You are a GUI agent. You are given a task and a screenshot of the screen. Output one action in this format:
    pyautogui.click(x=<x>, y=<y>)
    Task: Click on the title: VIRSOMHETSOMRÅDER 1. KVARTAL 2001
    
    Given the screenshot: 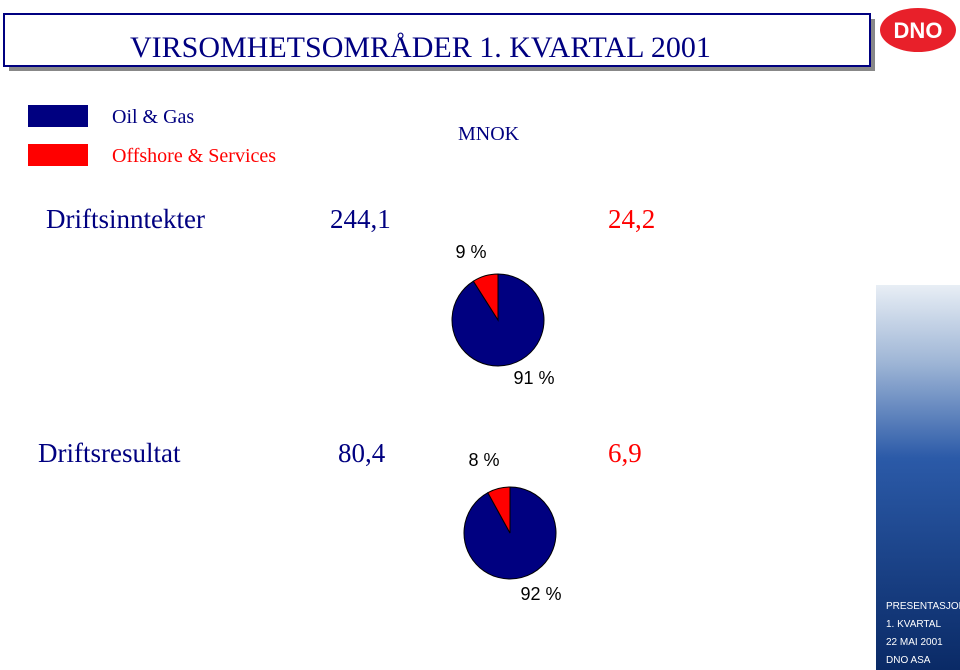 What is the action you would take?
    pyautogui.click(x=420, y=47)
    